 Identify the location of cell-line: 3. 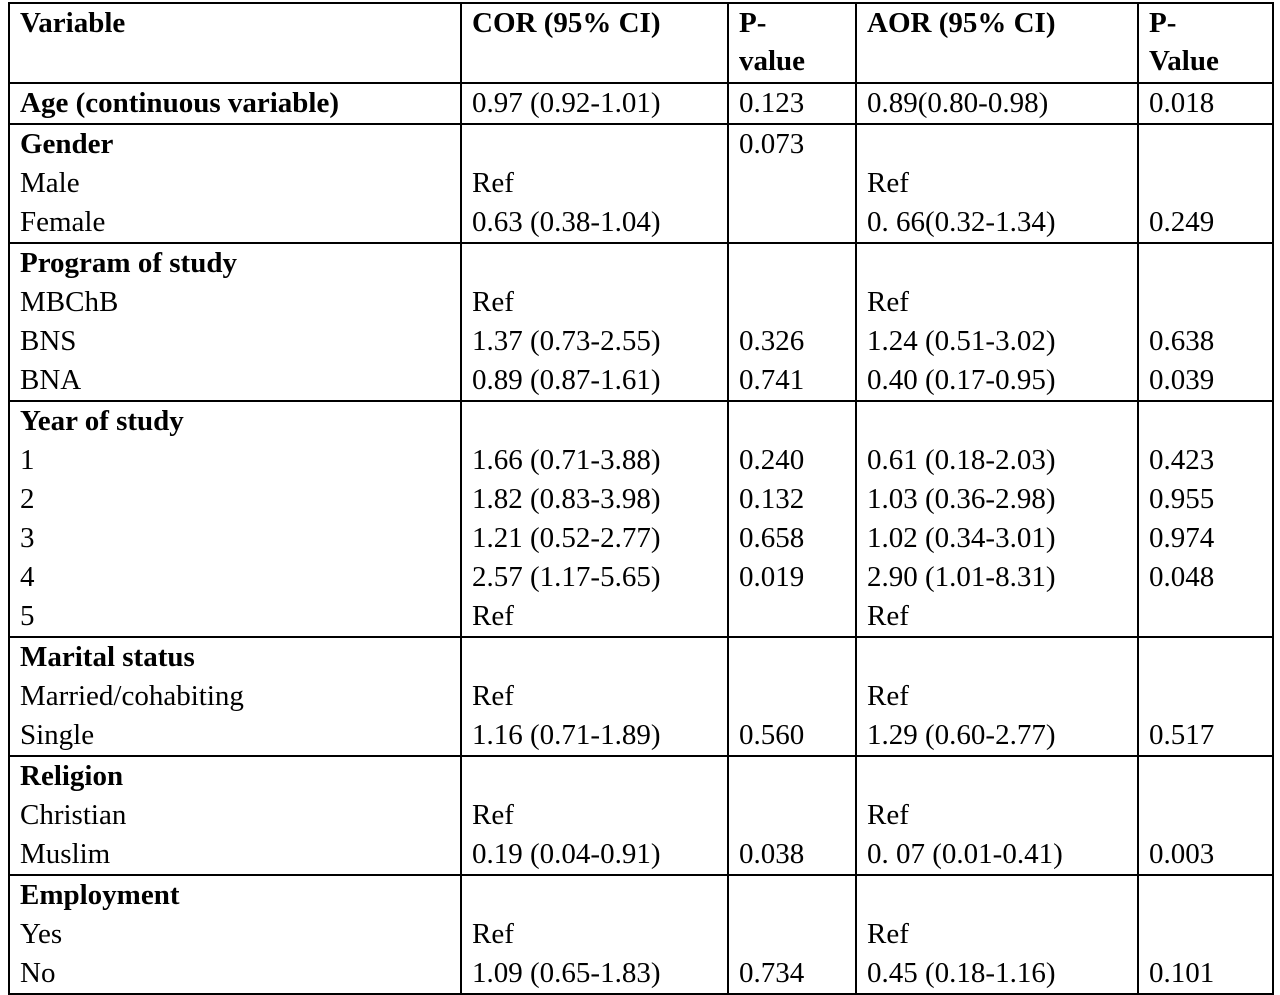
(27, 538).